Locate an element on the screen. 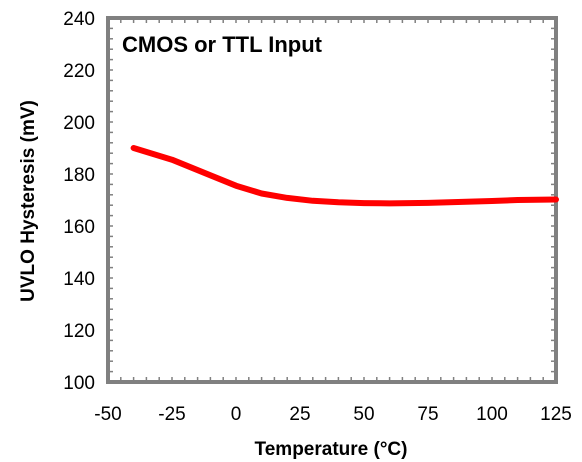  y-tick-labels: 100 120 140 160 180 200 220 240 is located at coordinates (79, 201).